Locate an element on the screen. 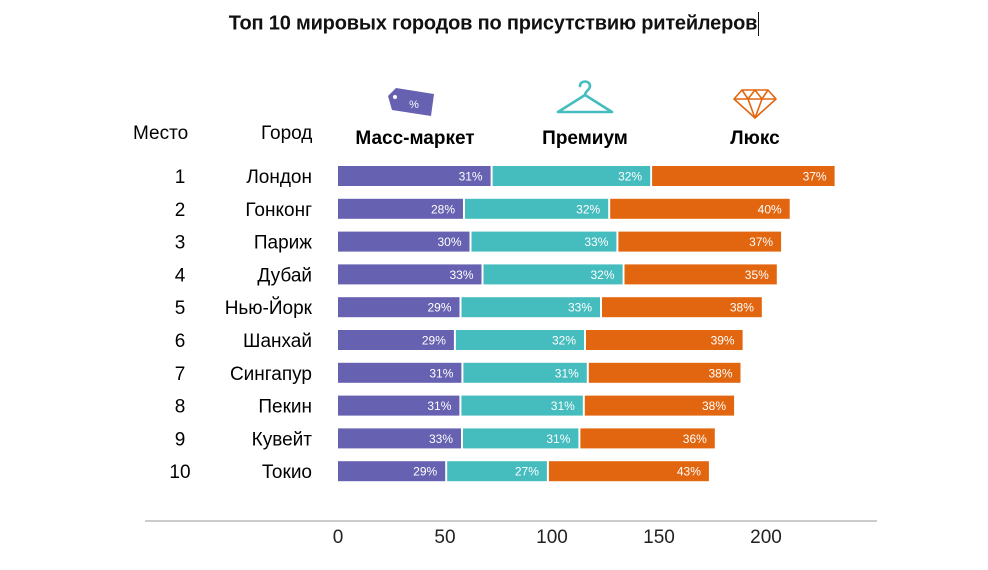 This screenshot has width=988, height=570. chart-row: 8 Пекин 31% 31% 38% is located at coordinates (455, 406).